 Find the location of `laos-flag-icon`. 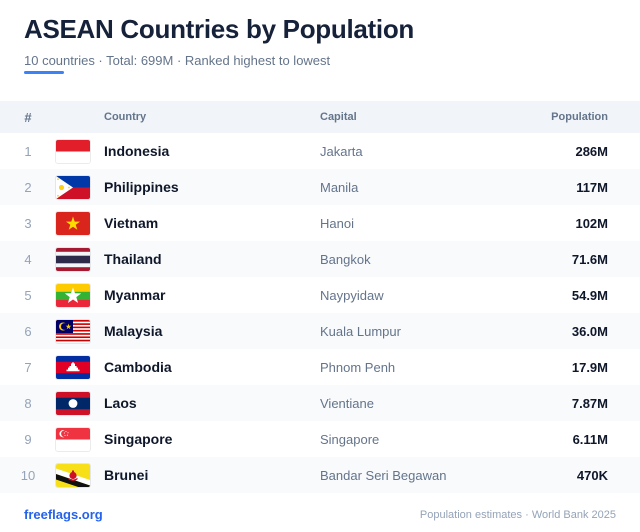

laos-flag-icon is located at coordinates (73, 403).